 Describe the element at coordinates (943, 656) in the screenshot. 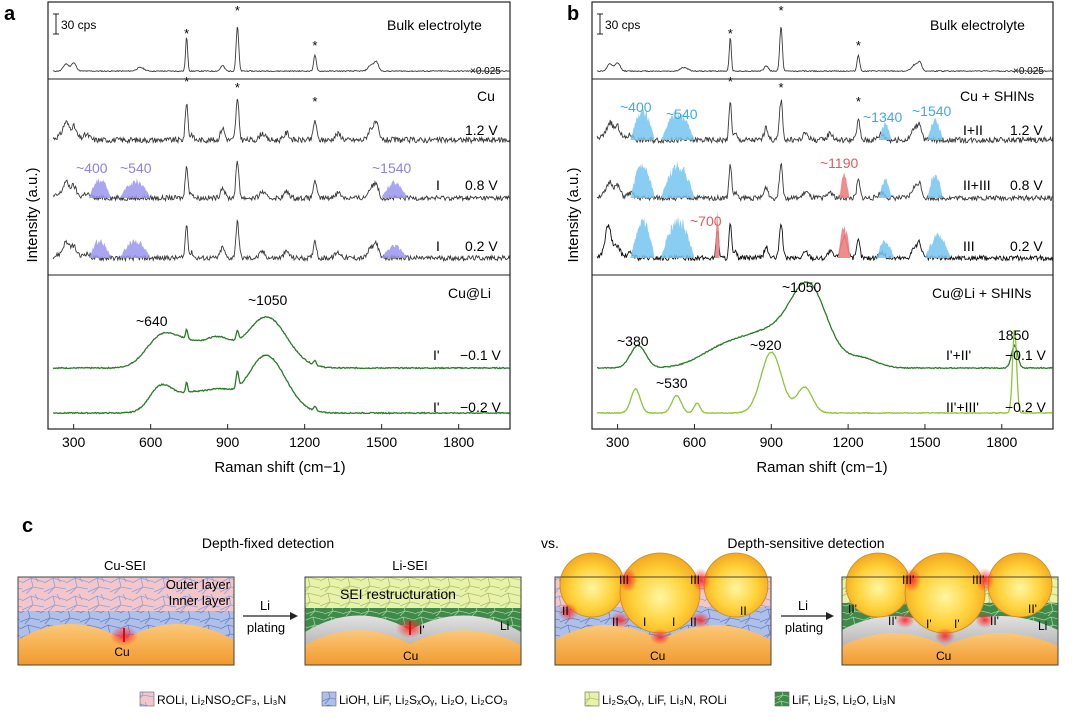

I see `box4-cu: Cu` at that location.